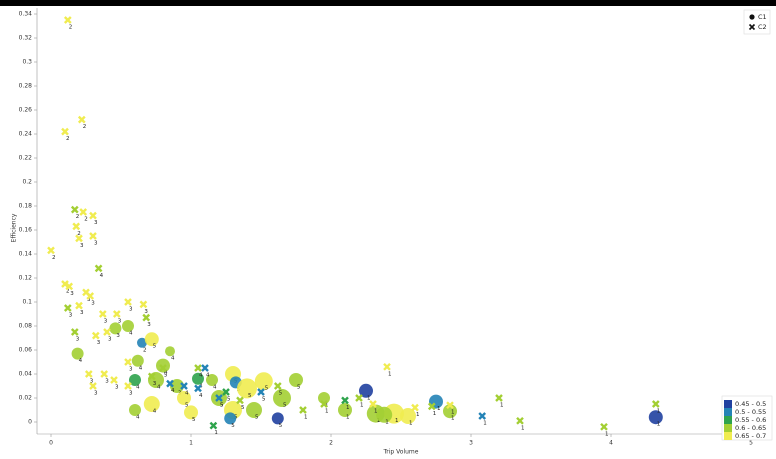 The width and height of the screenshot is (776, 459). What do you see at coordinates (331, 443) in the screenshot?
I see `x-tick-label: 2` at bounding box center [331, 443].